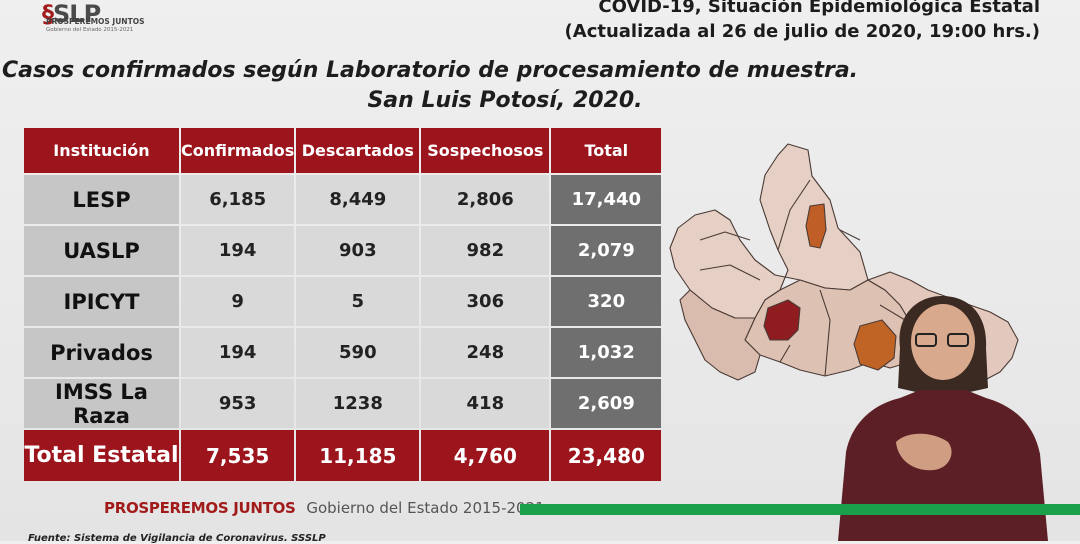  I want to click on footer-green-bar, so click(800, 509).